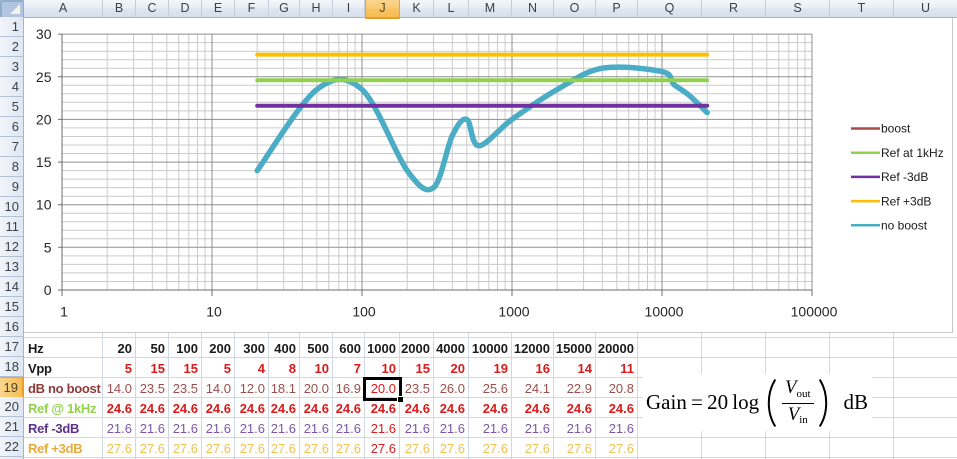  Describe the element at coordinates (44, 77) in the screenshot. I see `svg-text: 25` at that location.